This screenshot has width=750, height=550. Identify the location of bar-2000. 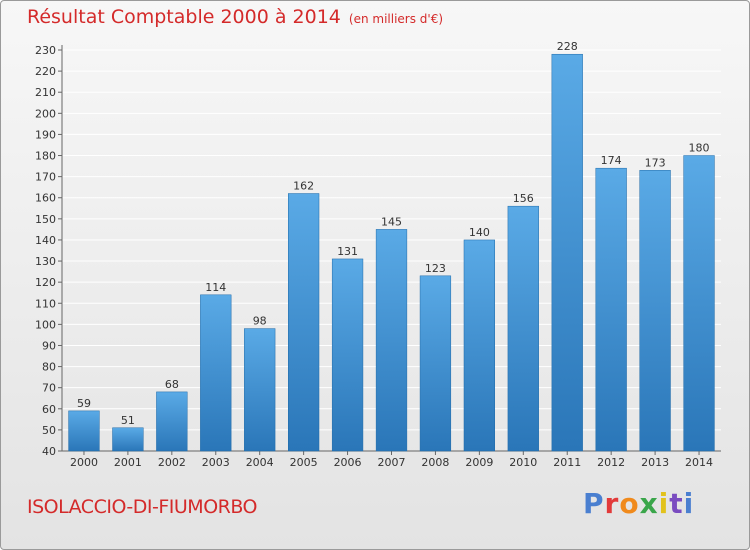
(84, 431).